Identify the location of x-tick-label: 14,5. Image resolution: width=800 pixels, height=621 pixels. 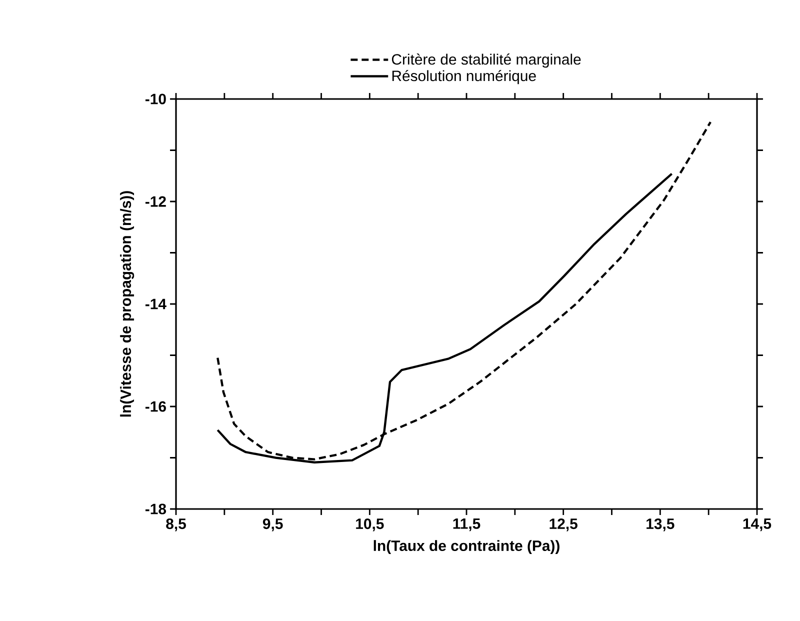
(757, 525).